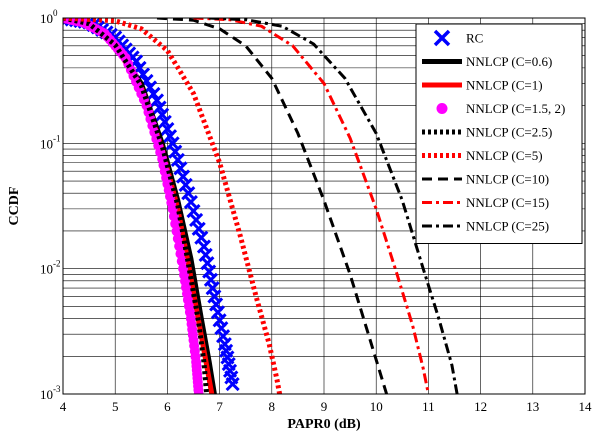 This screenshot has width=600, height=437. What do you see at coordinates (376, 406) in the screenshot?
I see `x-tick-label: 10` at bounding box center [376, 406].